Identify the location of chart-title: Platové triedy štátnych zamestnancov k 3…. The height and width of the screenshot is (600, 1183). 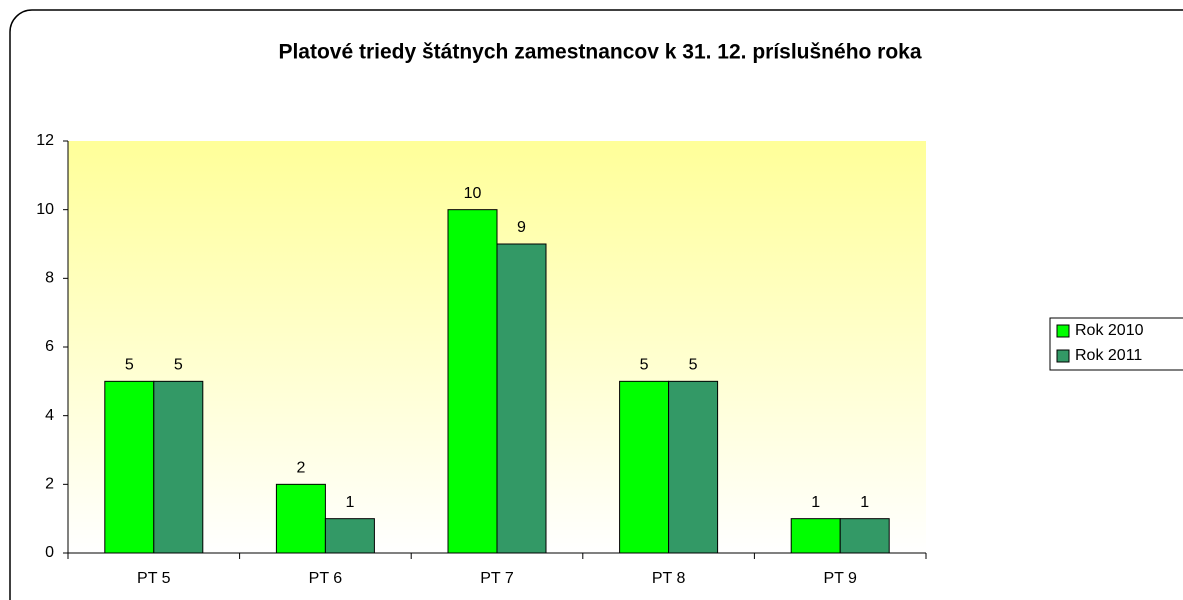
(599, 52).